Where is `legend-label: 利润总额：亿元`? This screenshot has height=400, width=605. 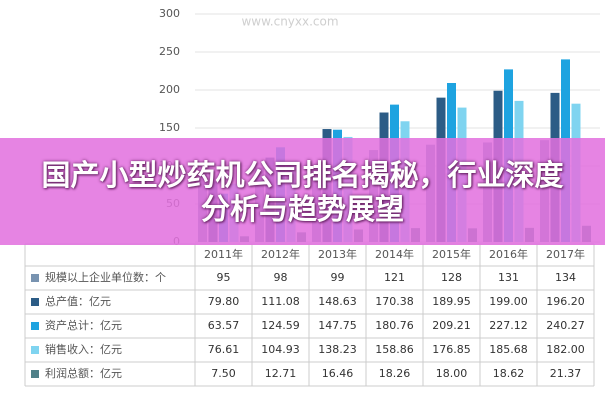
legend-label: 利润总额：亿元 is located at coordinates (83, 373).